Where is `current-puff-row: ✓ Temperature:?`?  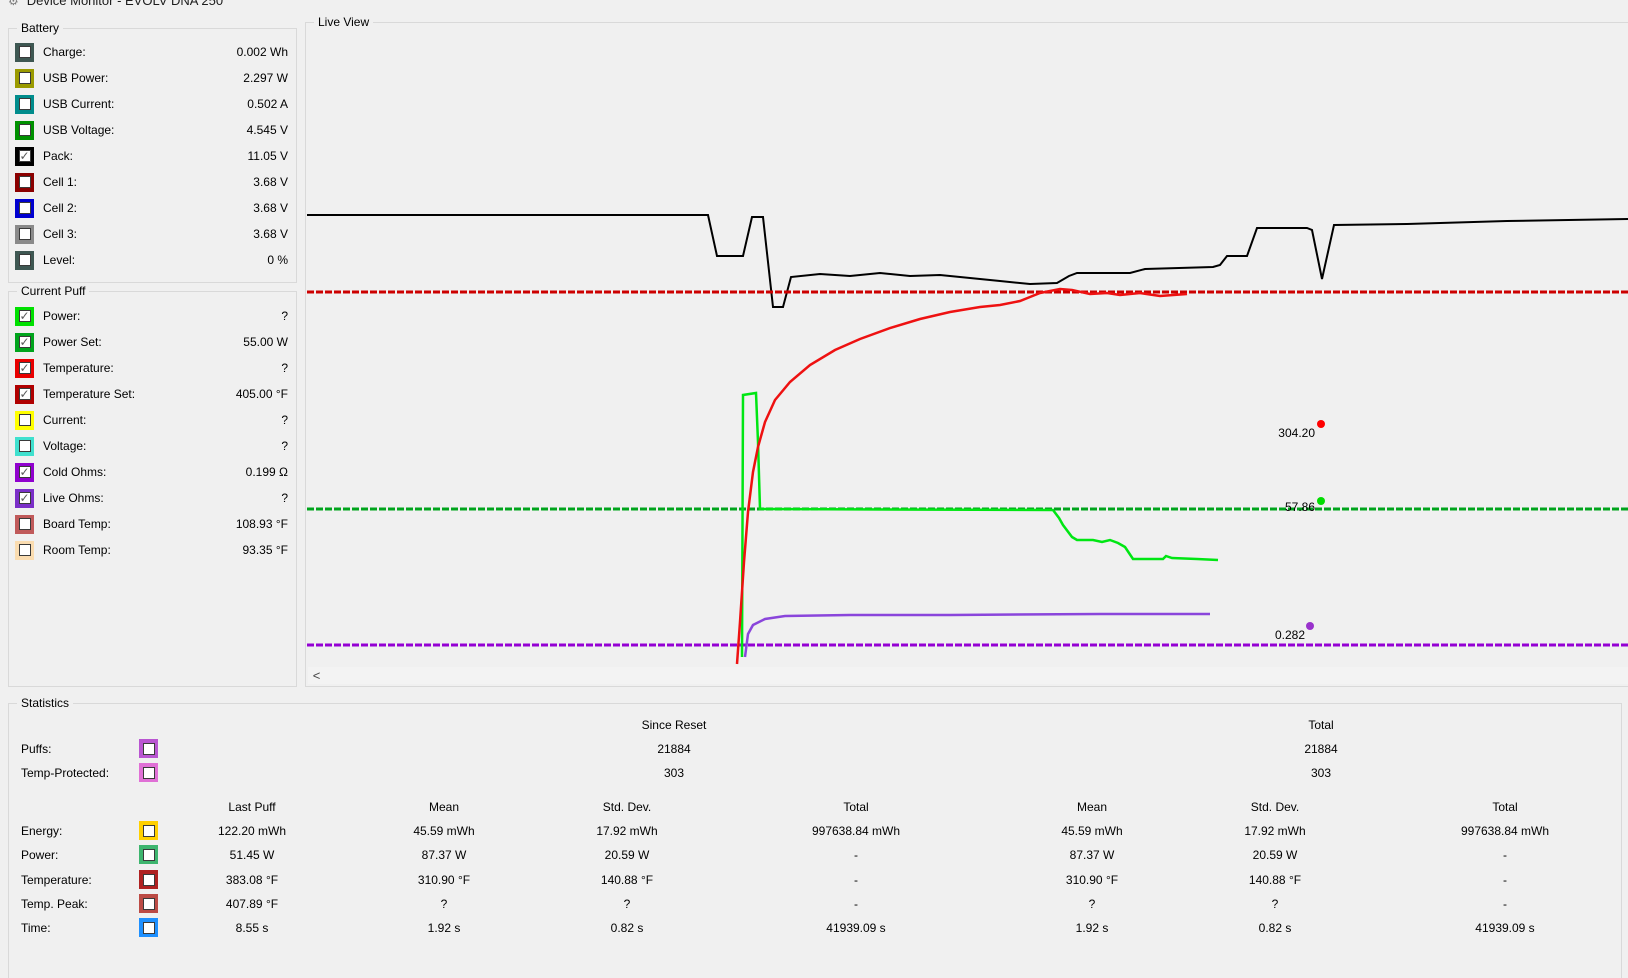 current-puff-row: ✓ Temperature:? is located at coordinates (152, 368).